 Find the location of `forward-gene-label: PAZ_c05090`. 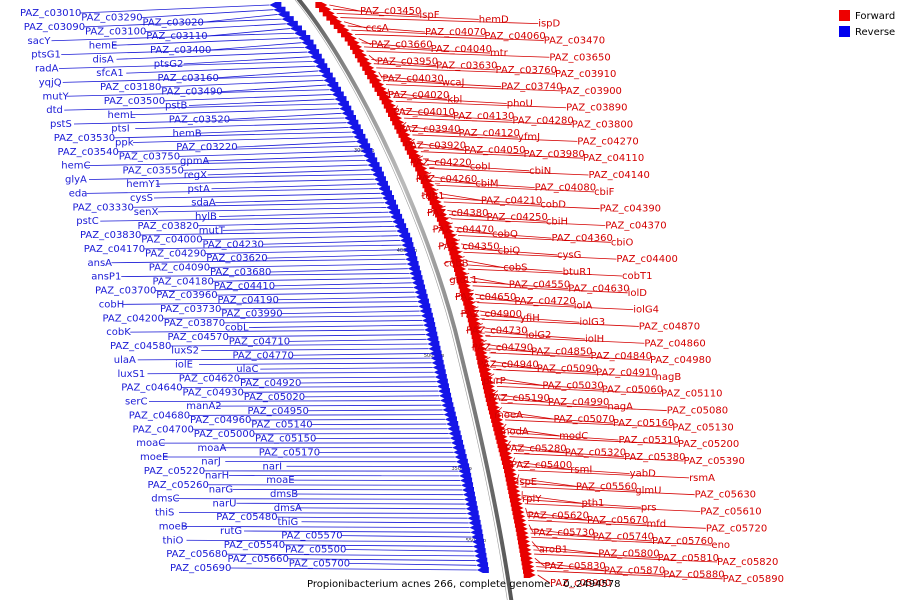

forward-gene-label: PAZ_c05090 is located at coordinates (567, 369).